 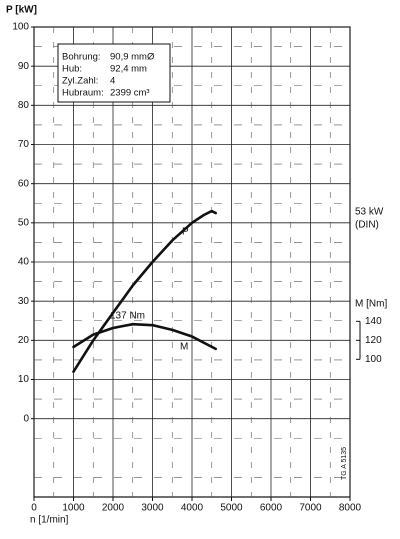 I want to click on x-tick-label: 1000, so click(x=73, y=508).